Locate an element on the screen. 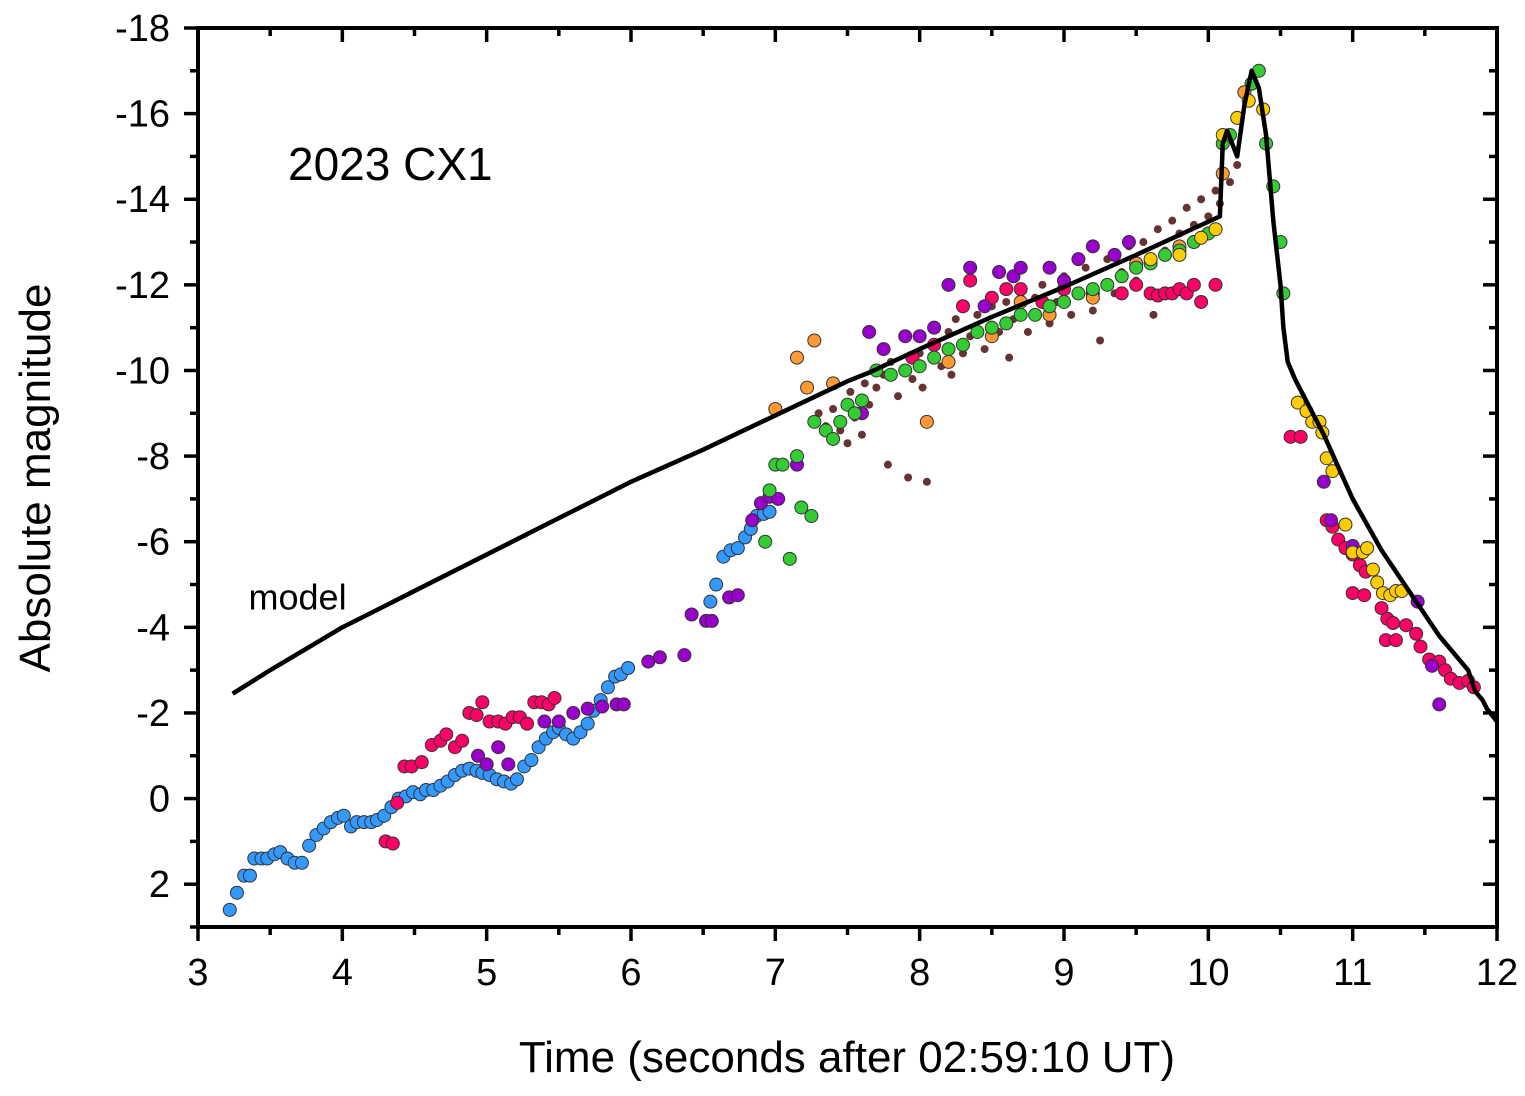  model-annotation: model is located at coordinates (298, 596).